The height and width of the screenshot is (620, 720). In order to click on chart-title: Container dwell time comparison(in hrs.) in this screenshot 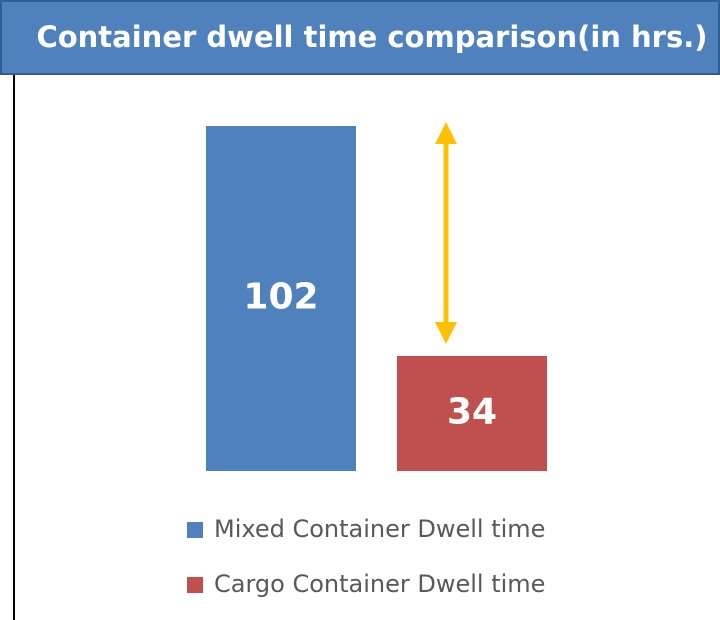, I will do `click(371, 37)`.